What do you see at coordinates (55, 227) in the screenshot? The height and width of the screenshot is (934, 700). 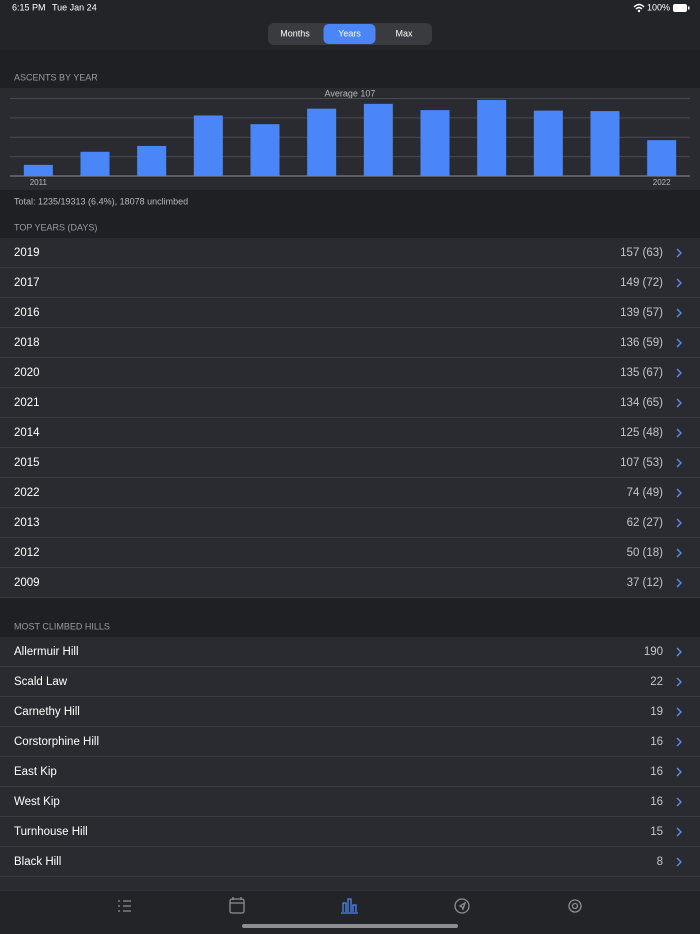 I see `section-header: TOP YEARS (DAYS)` at bounding box center [55, 227].